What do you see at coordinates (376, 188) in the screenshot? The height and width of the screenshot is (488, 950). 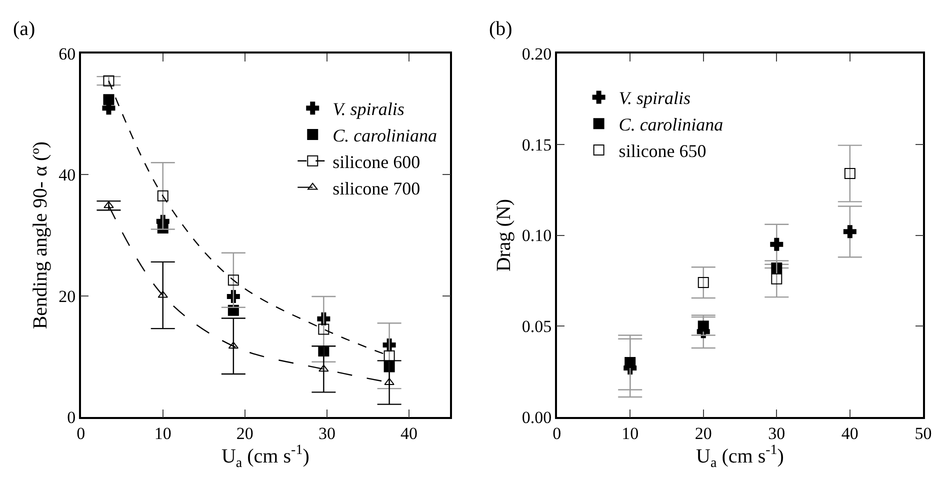 I see `legend-label: silicone 700` at bounding box center [376, 188].